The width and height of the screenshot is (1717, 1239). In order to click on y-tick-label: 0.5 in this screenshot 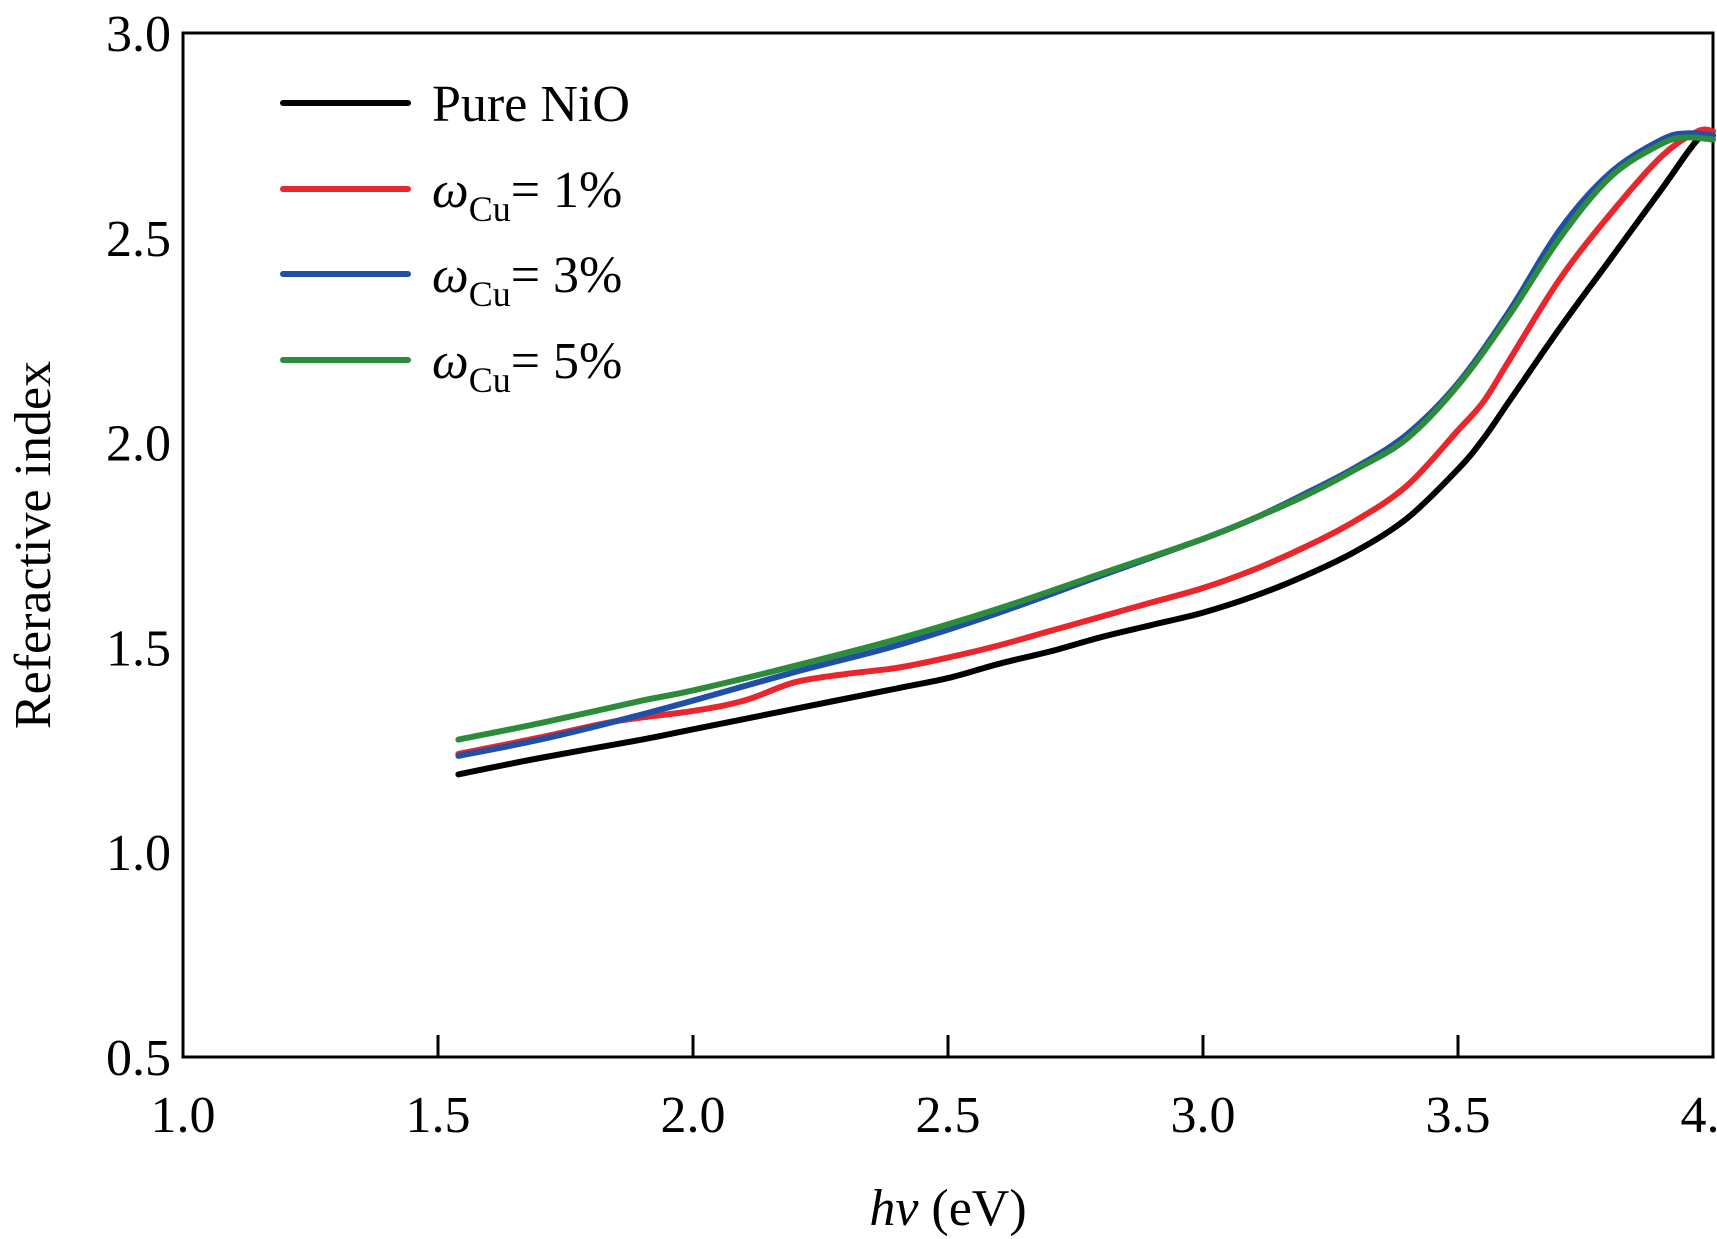, I will do `click(138, 1058)`.